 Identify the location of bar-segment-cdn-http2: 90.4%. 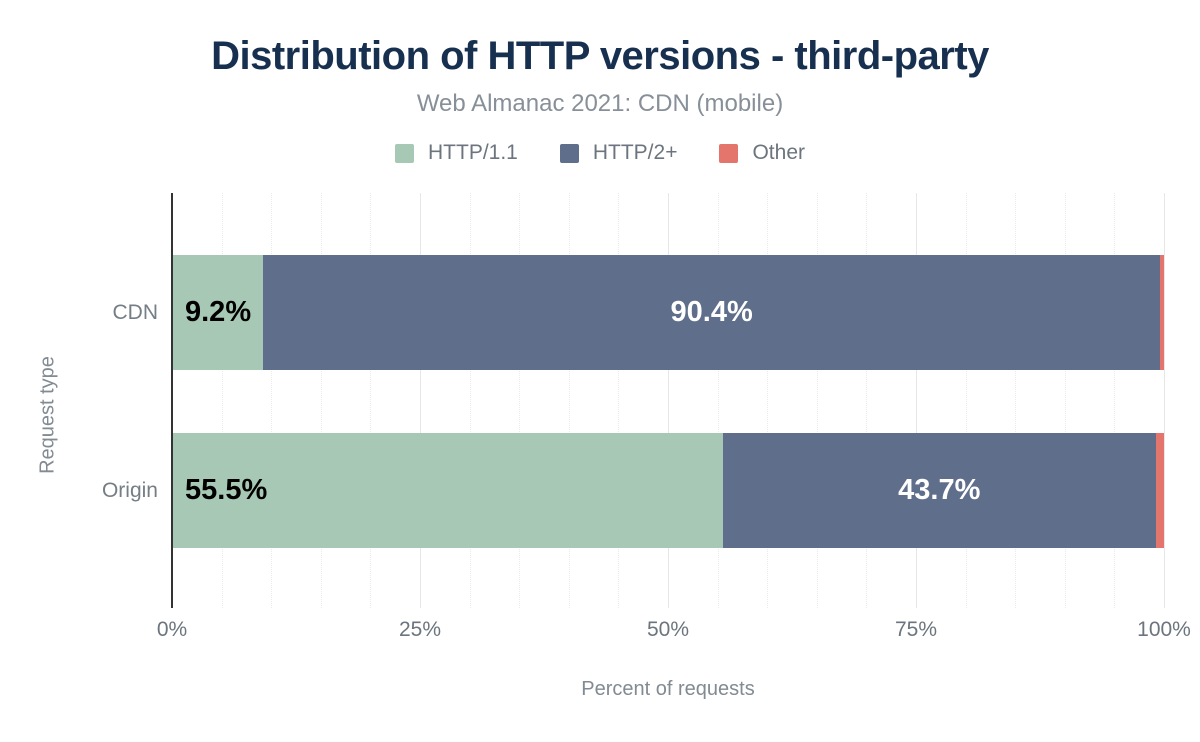
(712, 312).